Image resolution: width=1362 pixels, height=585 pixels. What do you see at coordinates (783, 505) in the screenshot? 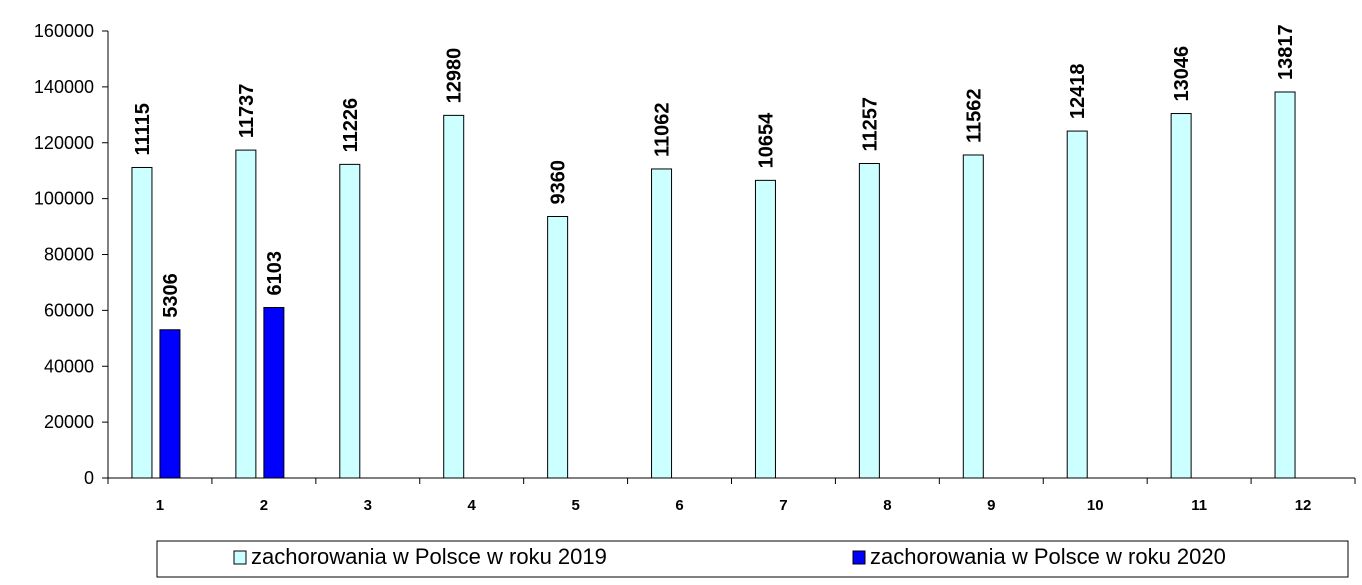
I see `x-tick-label: 7` at bounding box center [783, 505].